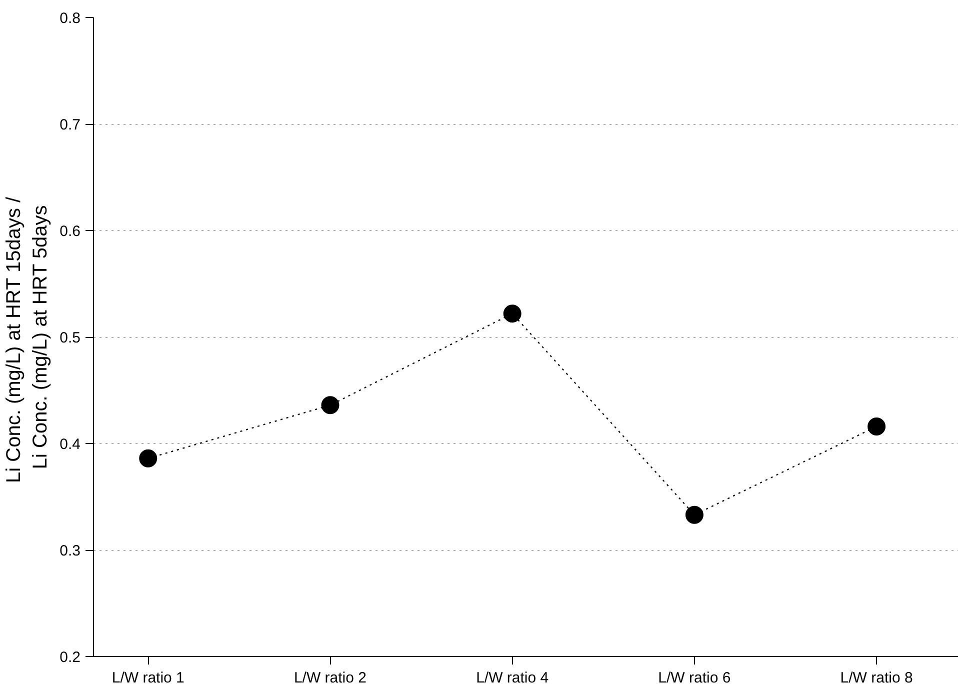 This screenshot has width=958, height=696. What do you see at coordinates (70, 18) in the screenshot?
I see `y-tick-label: 0.8` at bounding box center [70, 18].